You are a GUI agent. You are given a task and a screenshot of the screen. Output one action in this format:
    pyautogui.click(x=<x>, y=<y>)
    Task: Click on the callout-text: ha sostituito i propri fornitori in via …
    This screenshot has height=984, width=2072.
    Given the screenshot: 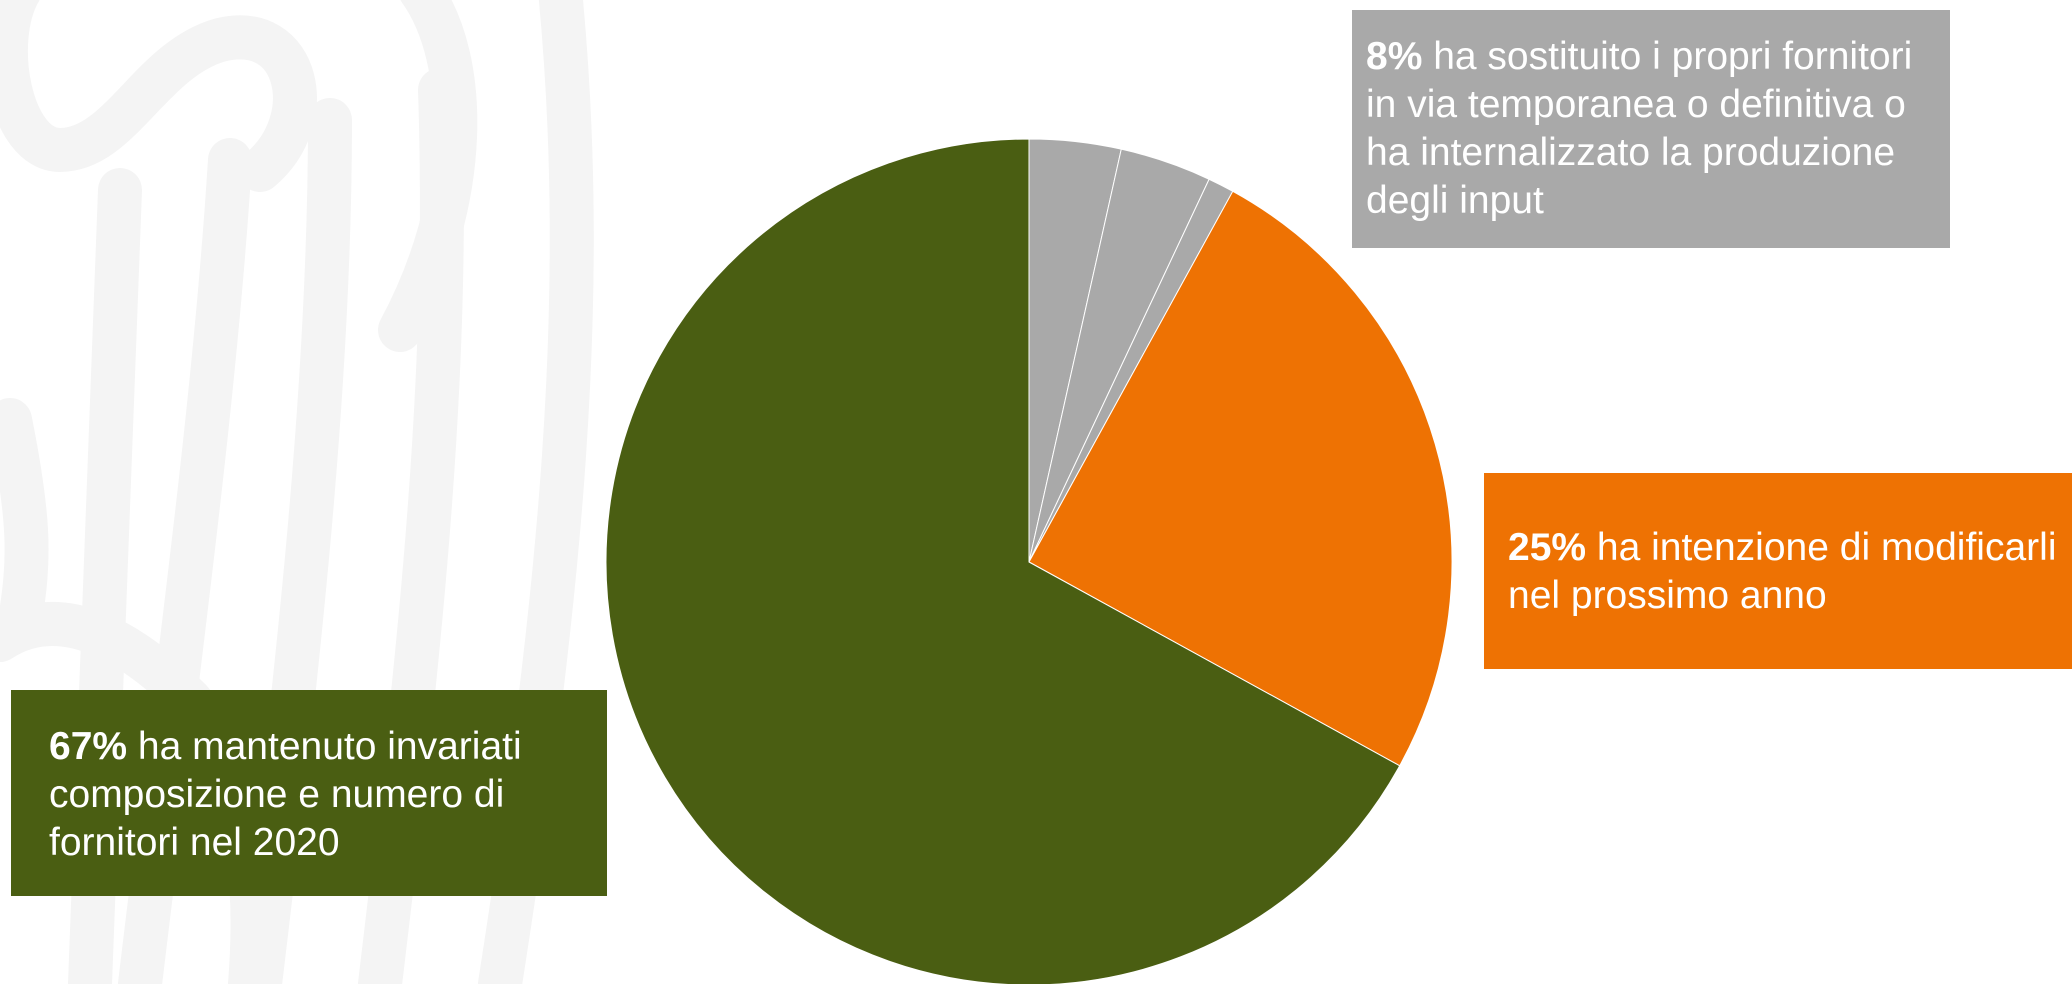 What is the action you would take?
    pyautogui.click(x=1639, y=128)
    